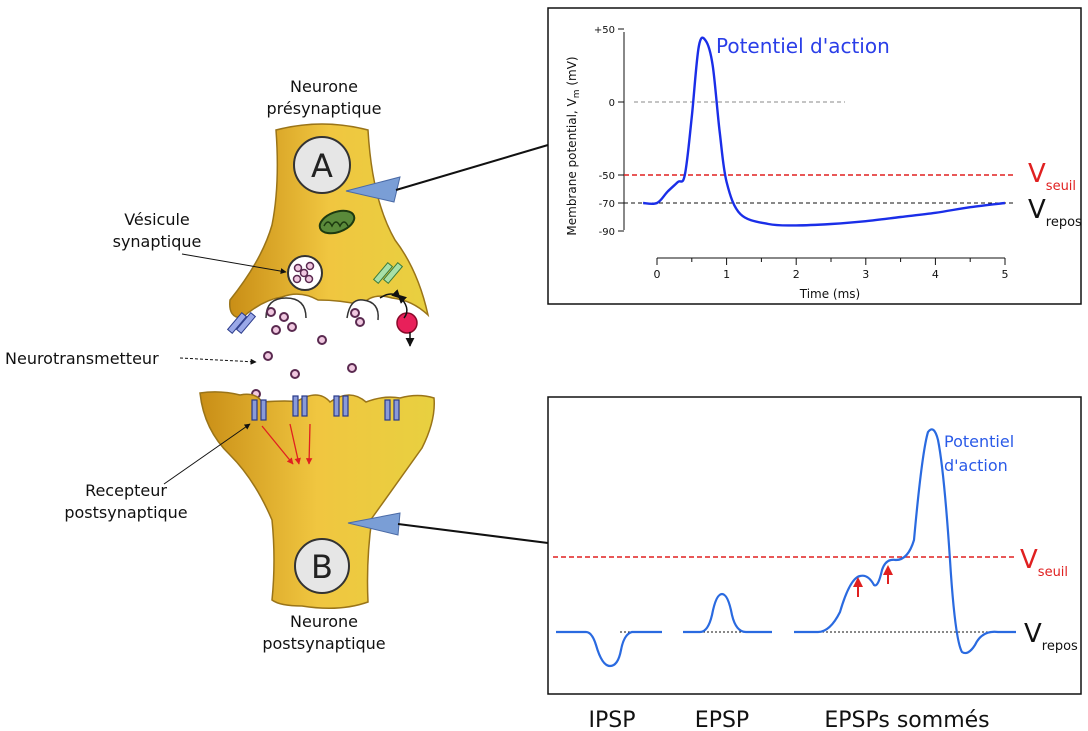 This screenshot has width=1088, height=731. Describe the element at coordinates (125, 512) in the screenshot. I see `receptor-label-line2: postsynaptique` at that location.